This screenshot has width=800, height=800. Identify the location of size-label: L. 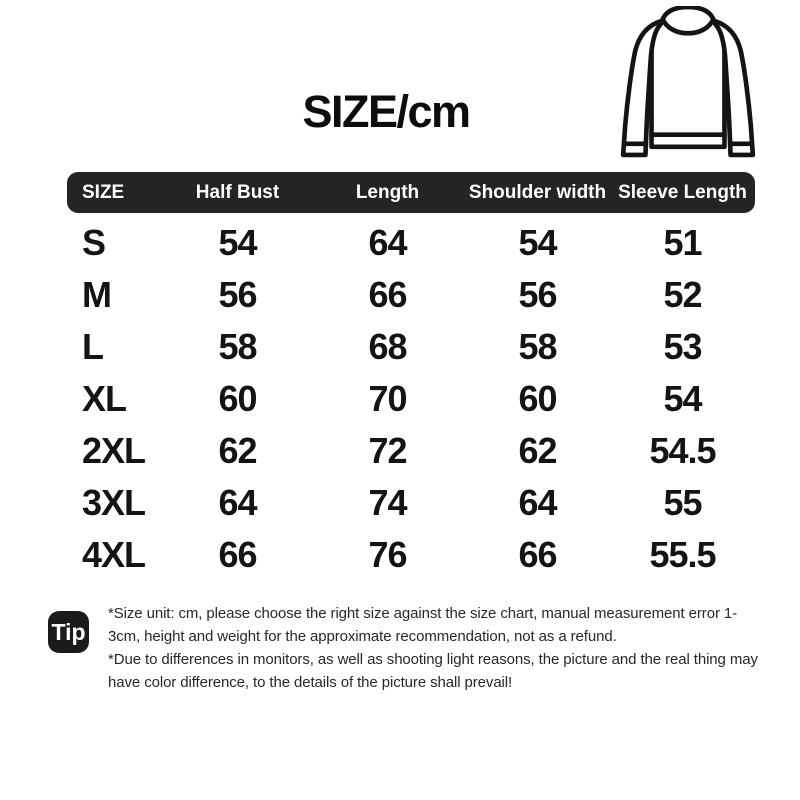
(93, 346).